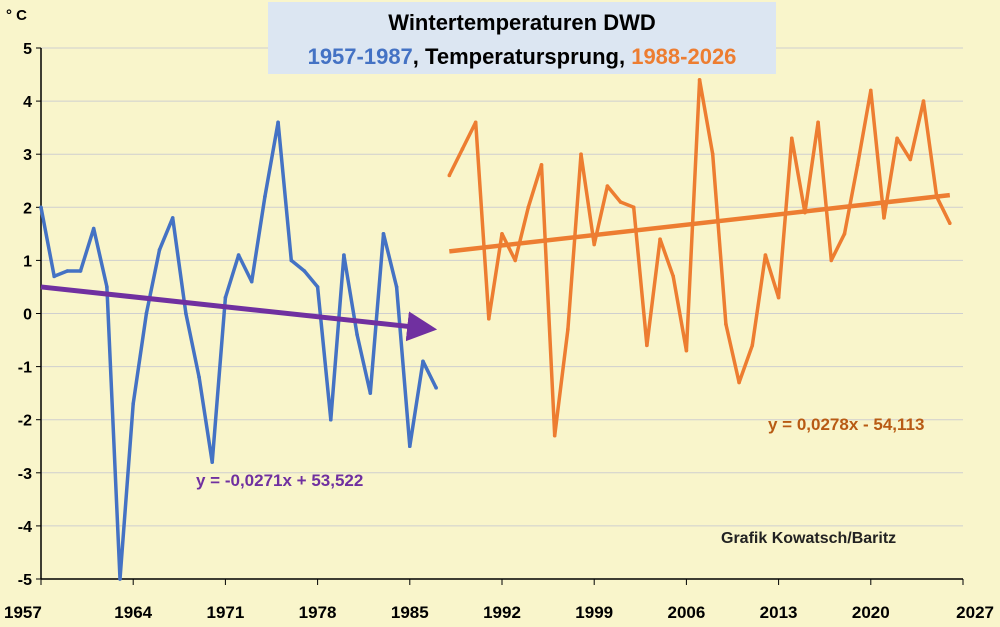 Image resolution: width=1000 pixels, height=627 pixels. Describe the element at coordinates (581, 154) in the screenshot. I see `data-point-1-1998` at that location.